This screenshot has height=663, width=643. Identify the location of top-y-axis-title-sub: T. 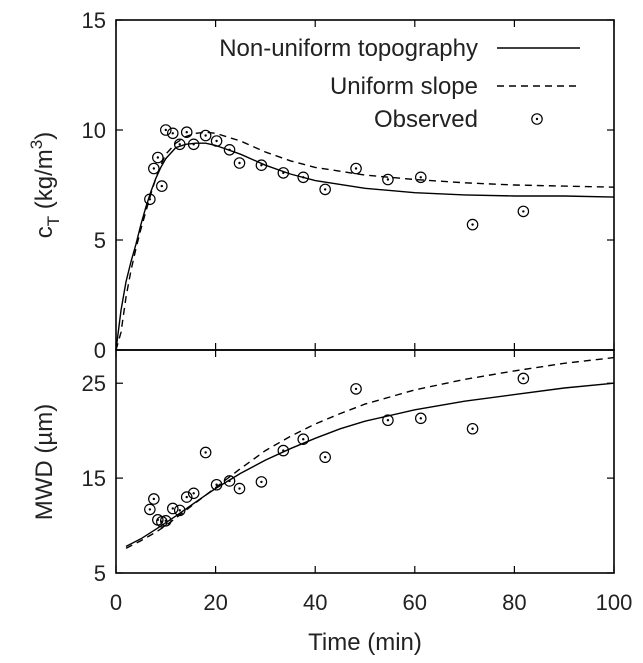
(53, 221).